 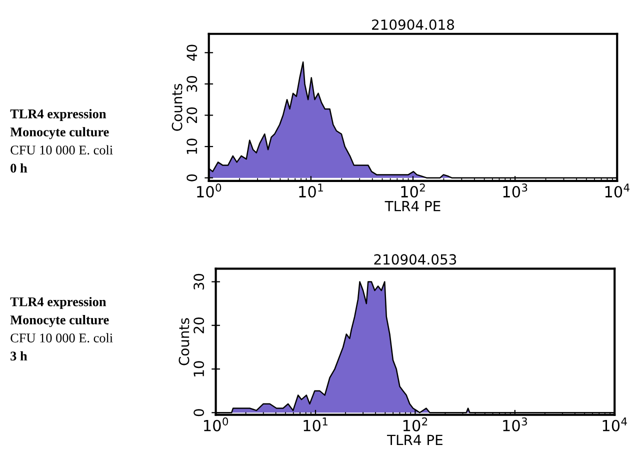 What do you see at coordinates (192, 52) in the screenshot?
I see `y-tick-label: 40` at bounding box center [192, 52].